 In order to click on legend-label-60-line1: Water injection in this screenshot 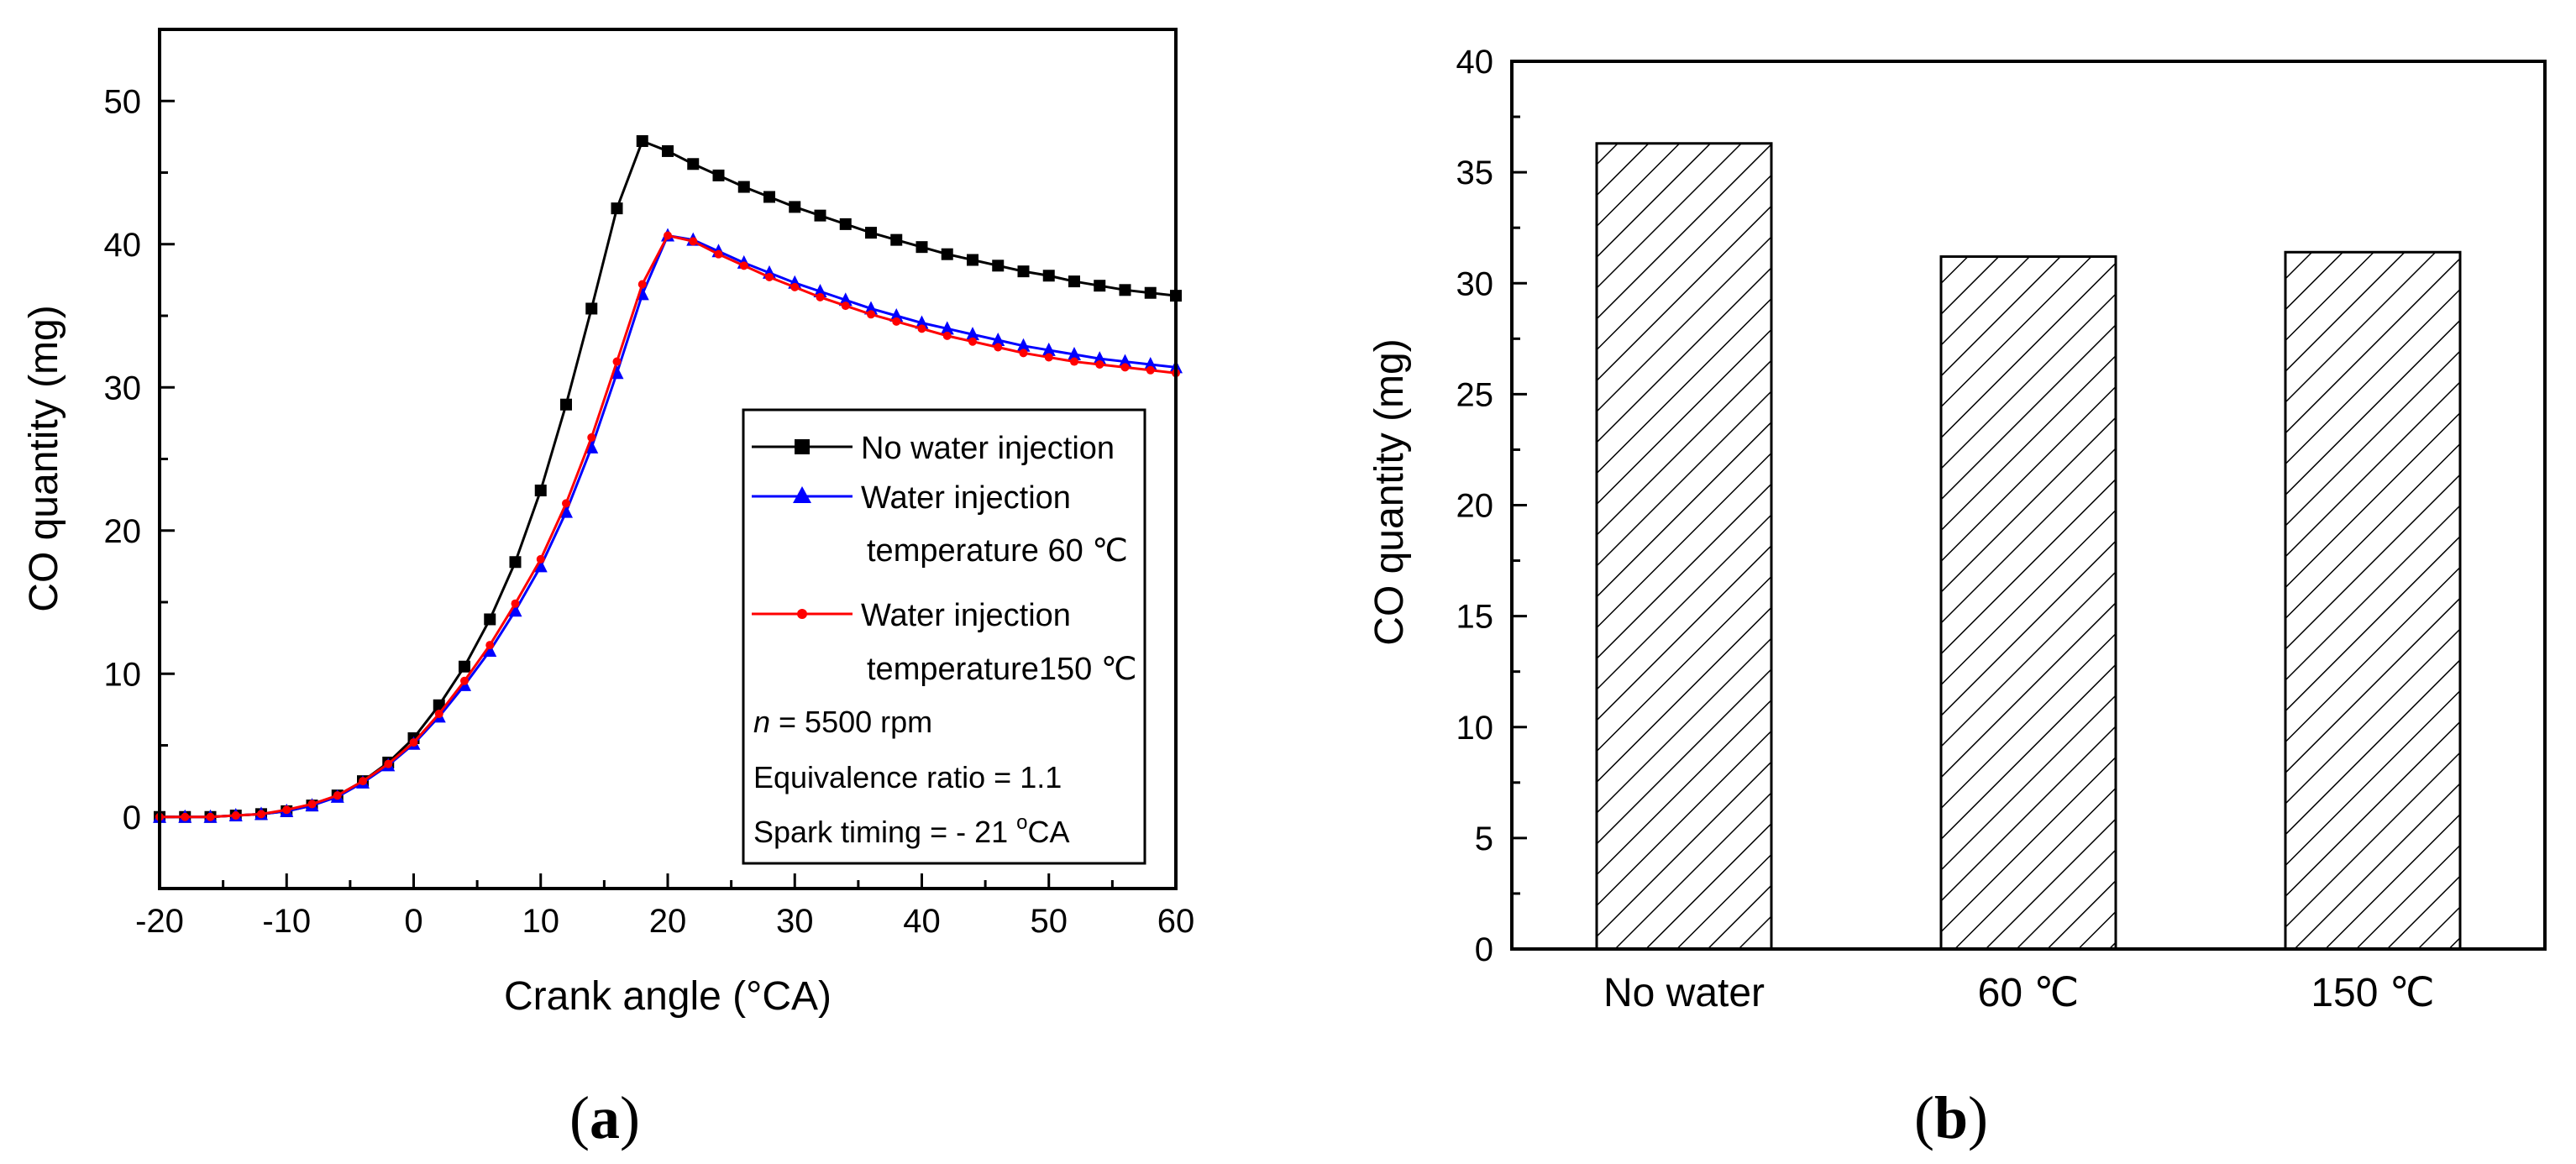, I will do `click(966, 498)`.